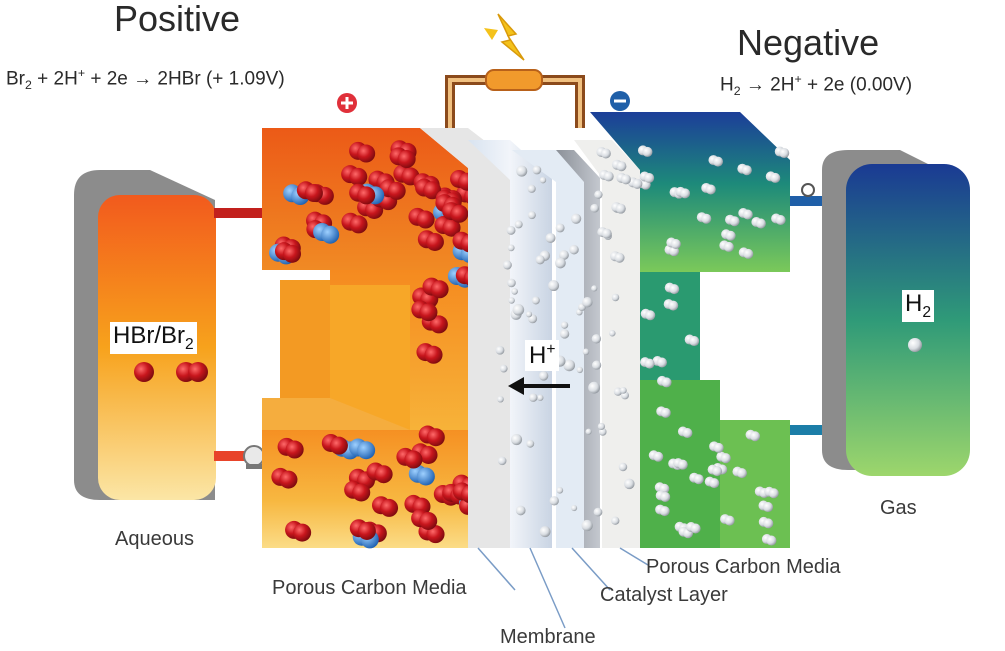 The height and width of the screenshot is (651, 1005). Describe the element at coordinates (514, 80) in the screenshot. I see `load-resistor` at that location.